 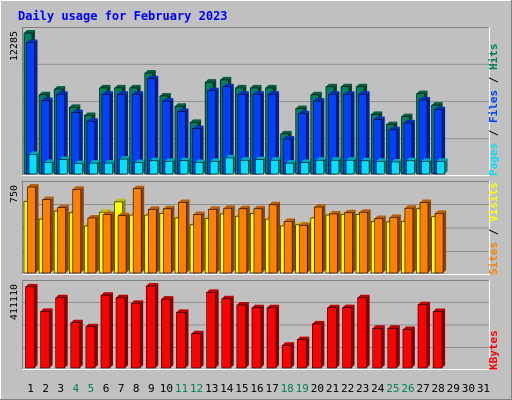 What do you see at coordinates (91, 388) in the screenshot?
I see `x-tick-label: 5` at bounding box center [91, 388].